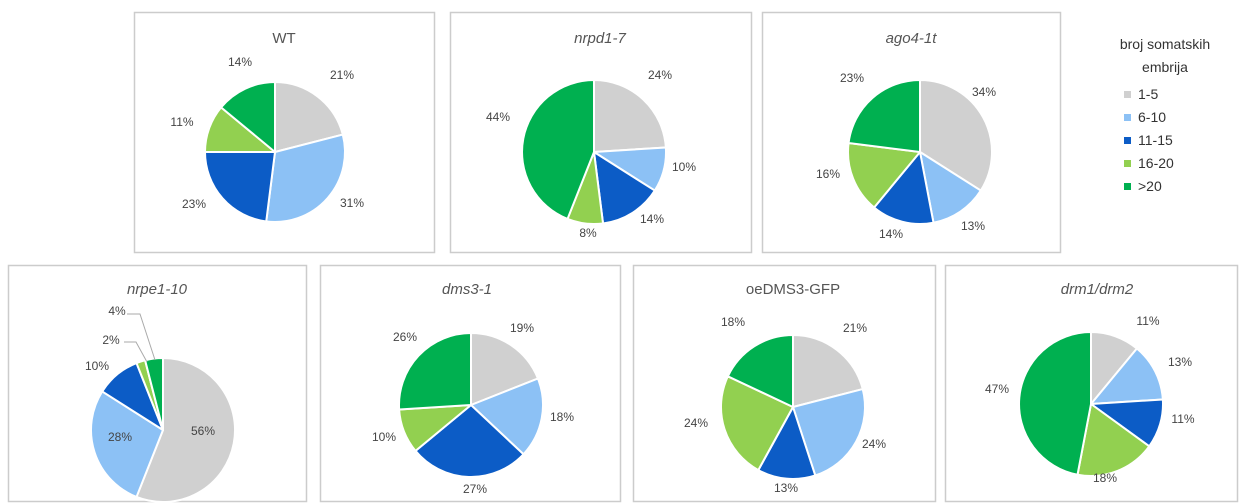 The width and height of the screenshot is (1243, 504). What do you see at coordinates (912, 38) in the screenshot?
I see `chart-title: ago4-1t` at bounding box center [912, 38].